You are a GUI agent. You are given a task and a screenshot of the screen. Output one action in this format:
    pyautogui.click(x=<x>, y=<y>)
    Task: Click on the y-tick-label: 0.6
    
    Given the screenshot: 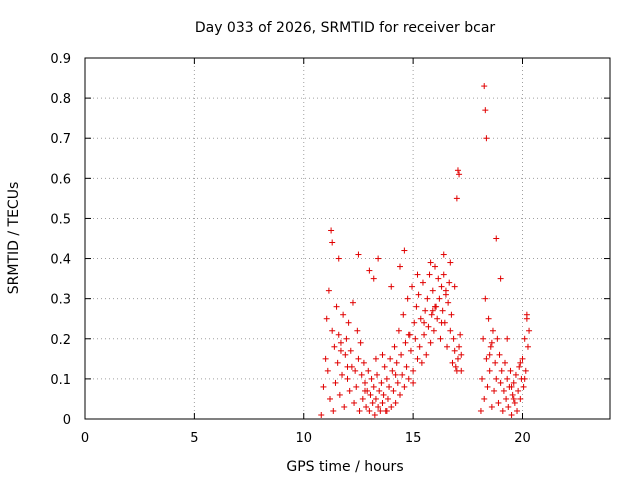 What is the action you would take?
    pyautogui.click(x=60, y=179)
    